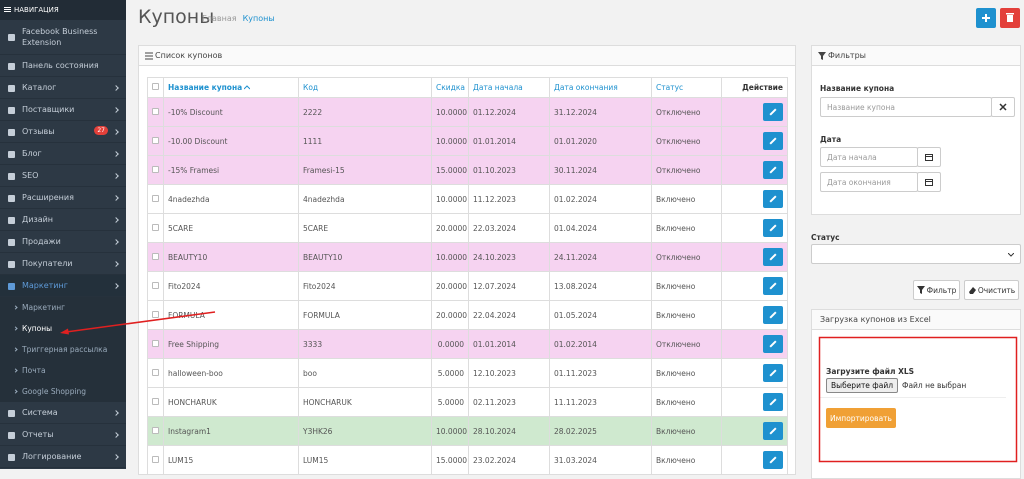 This screenshot has height=479, width=1024. What do you see at coordinates (63, 328) in the screenshot?
I see `submenu-item: Купоны` at bounding box center [63, 328].